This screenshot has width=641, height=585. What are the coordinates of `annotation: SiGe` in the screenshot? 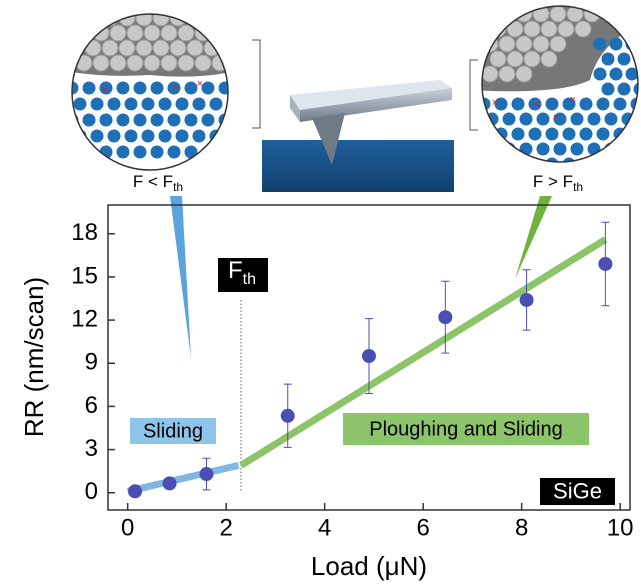 It's located at (577, 490).